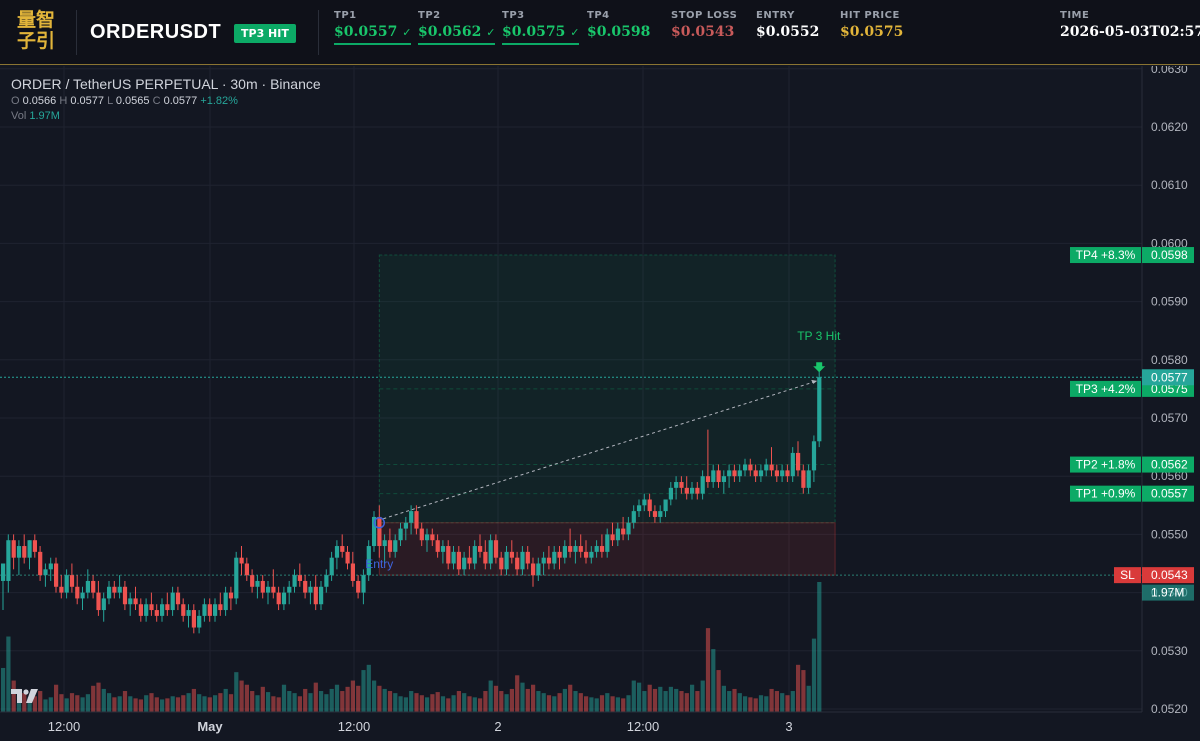 The height and width of the screenshot is (741, 1200). Describe the element at coordinates (541, 44) in the screenshot. I see `stat-underline` at that location.